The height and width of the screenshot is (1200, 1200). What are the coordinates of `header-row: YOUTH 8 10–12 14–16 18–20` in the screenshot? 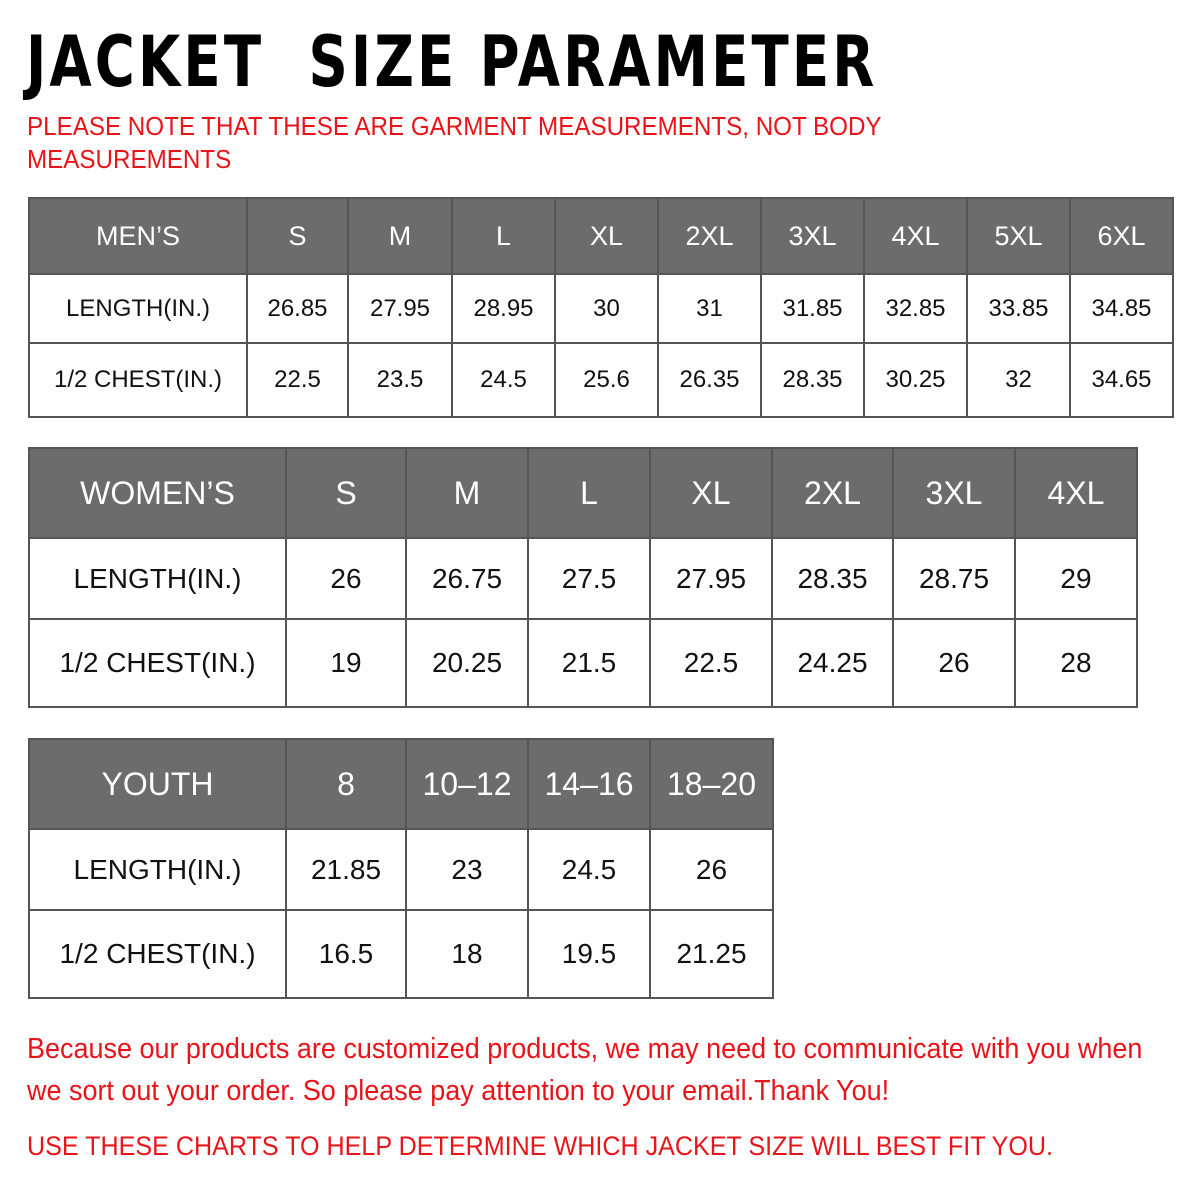 It's located at (401, 784).